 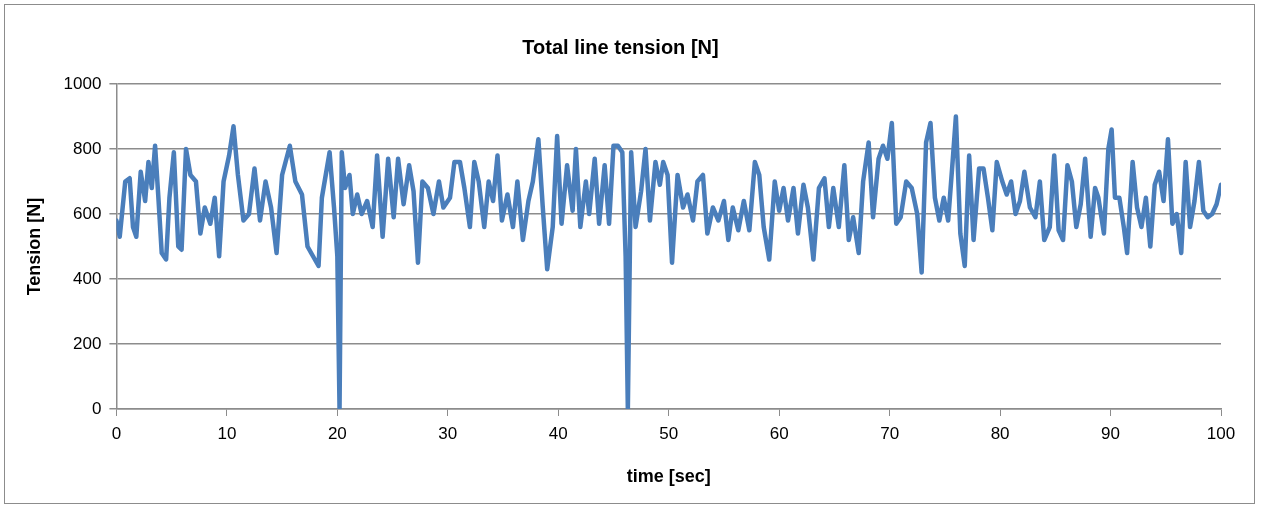 What do you see at coordinates (33, 246) in the screenshot?
I see `y-axis-title: Tension [N]` at bounding box center [33, 246].